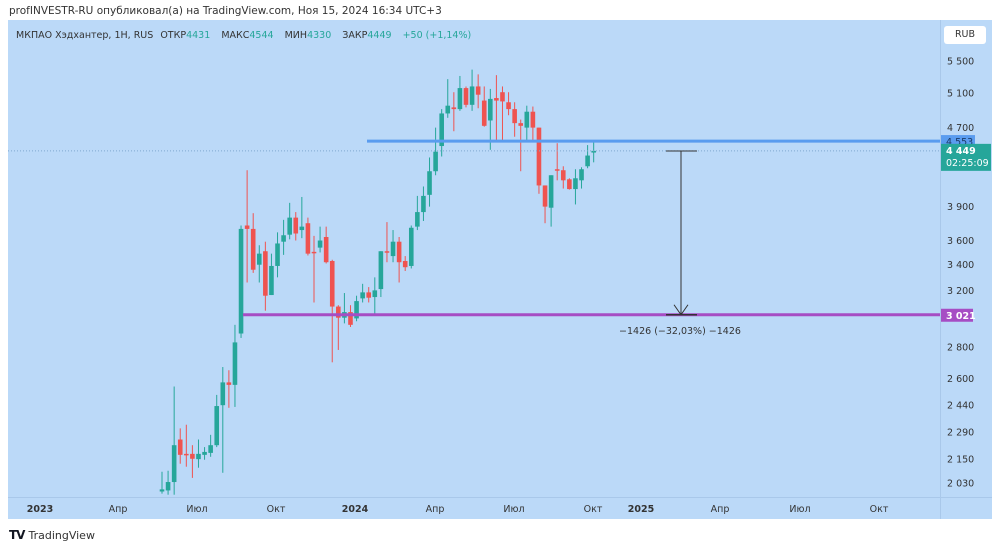  What do you see at coordinates (960, 207) in the screenshot?
I see `price-tick-label: 3 900` at bounding box center [960, 207].